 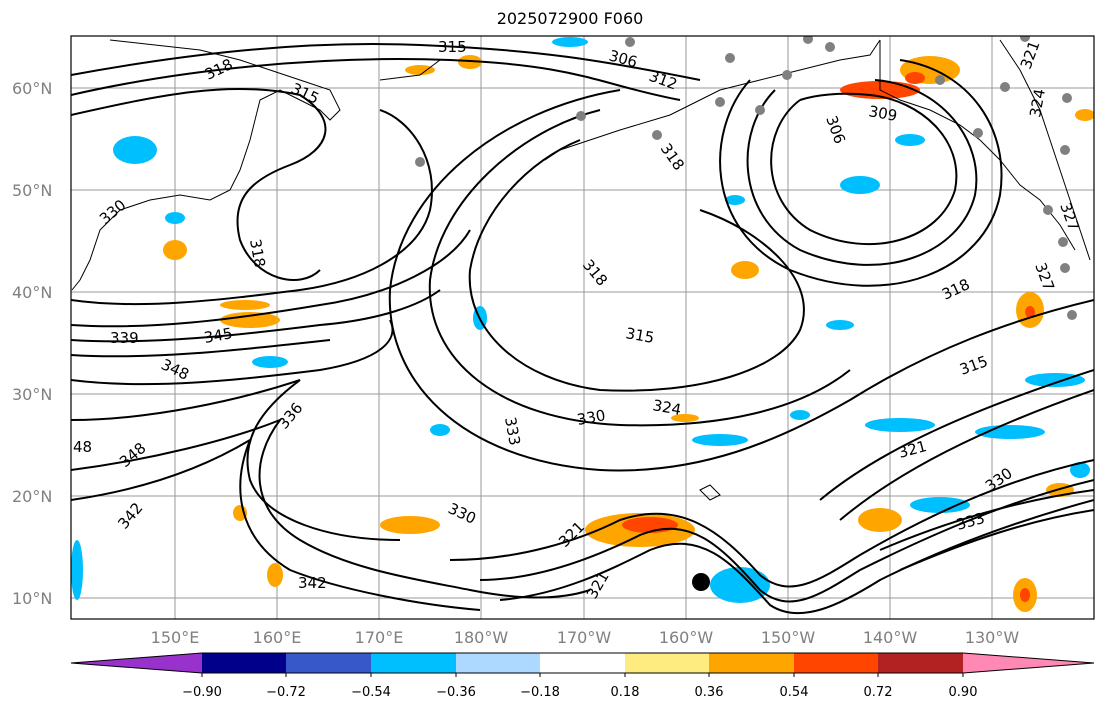 What do you see at coordinates (379, 637) in the screenshot?
I see `lon-label: 170°E` at bounding box center [379, 637].